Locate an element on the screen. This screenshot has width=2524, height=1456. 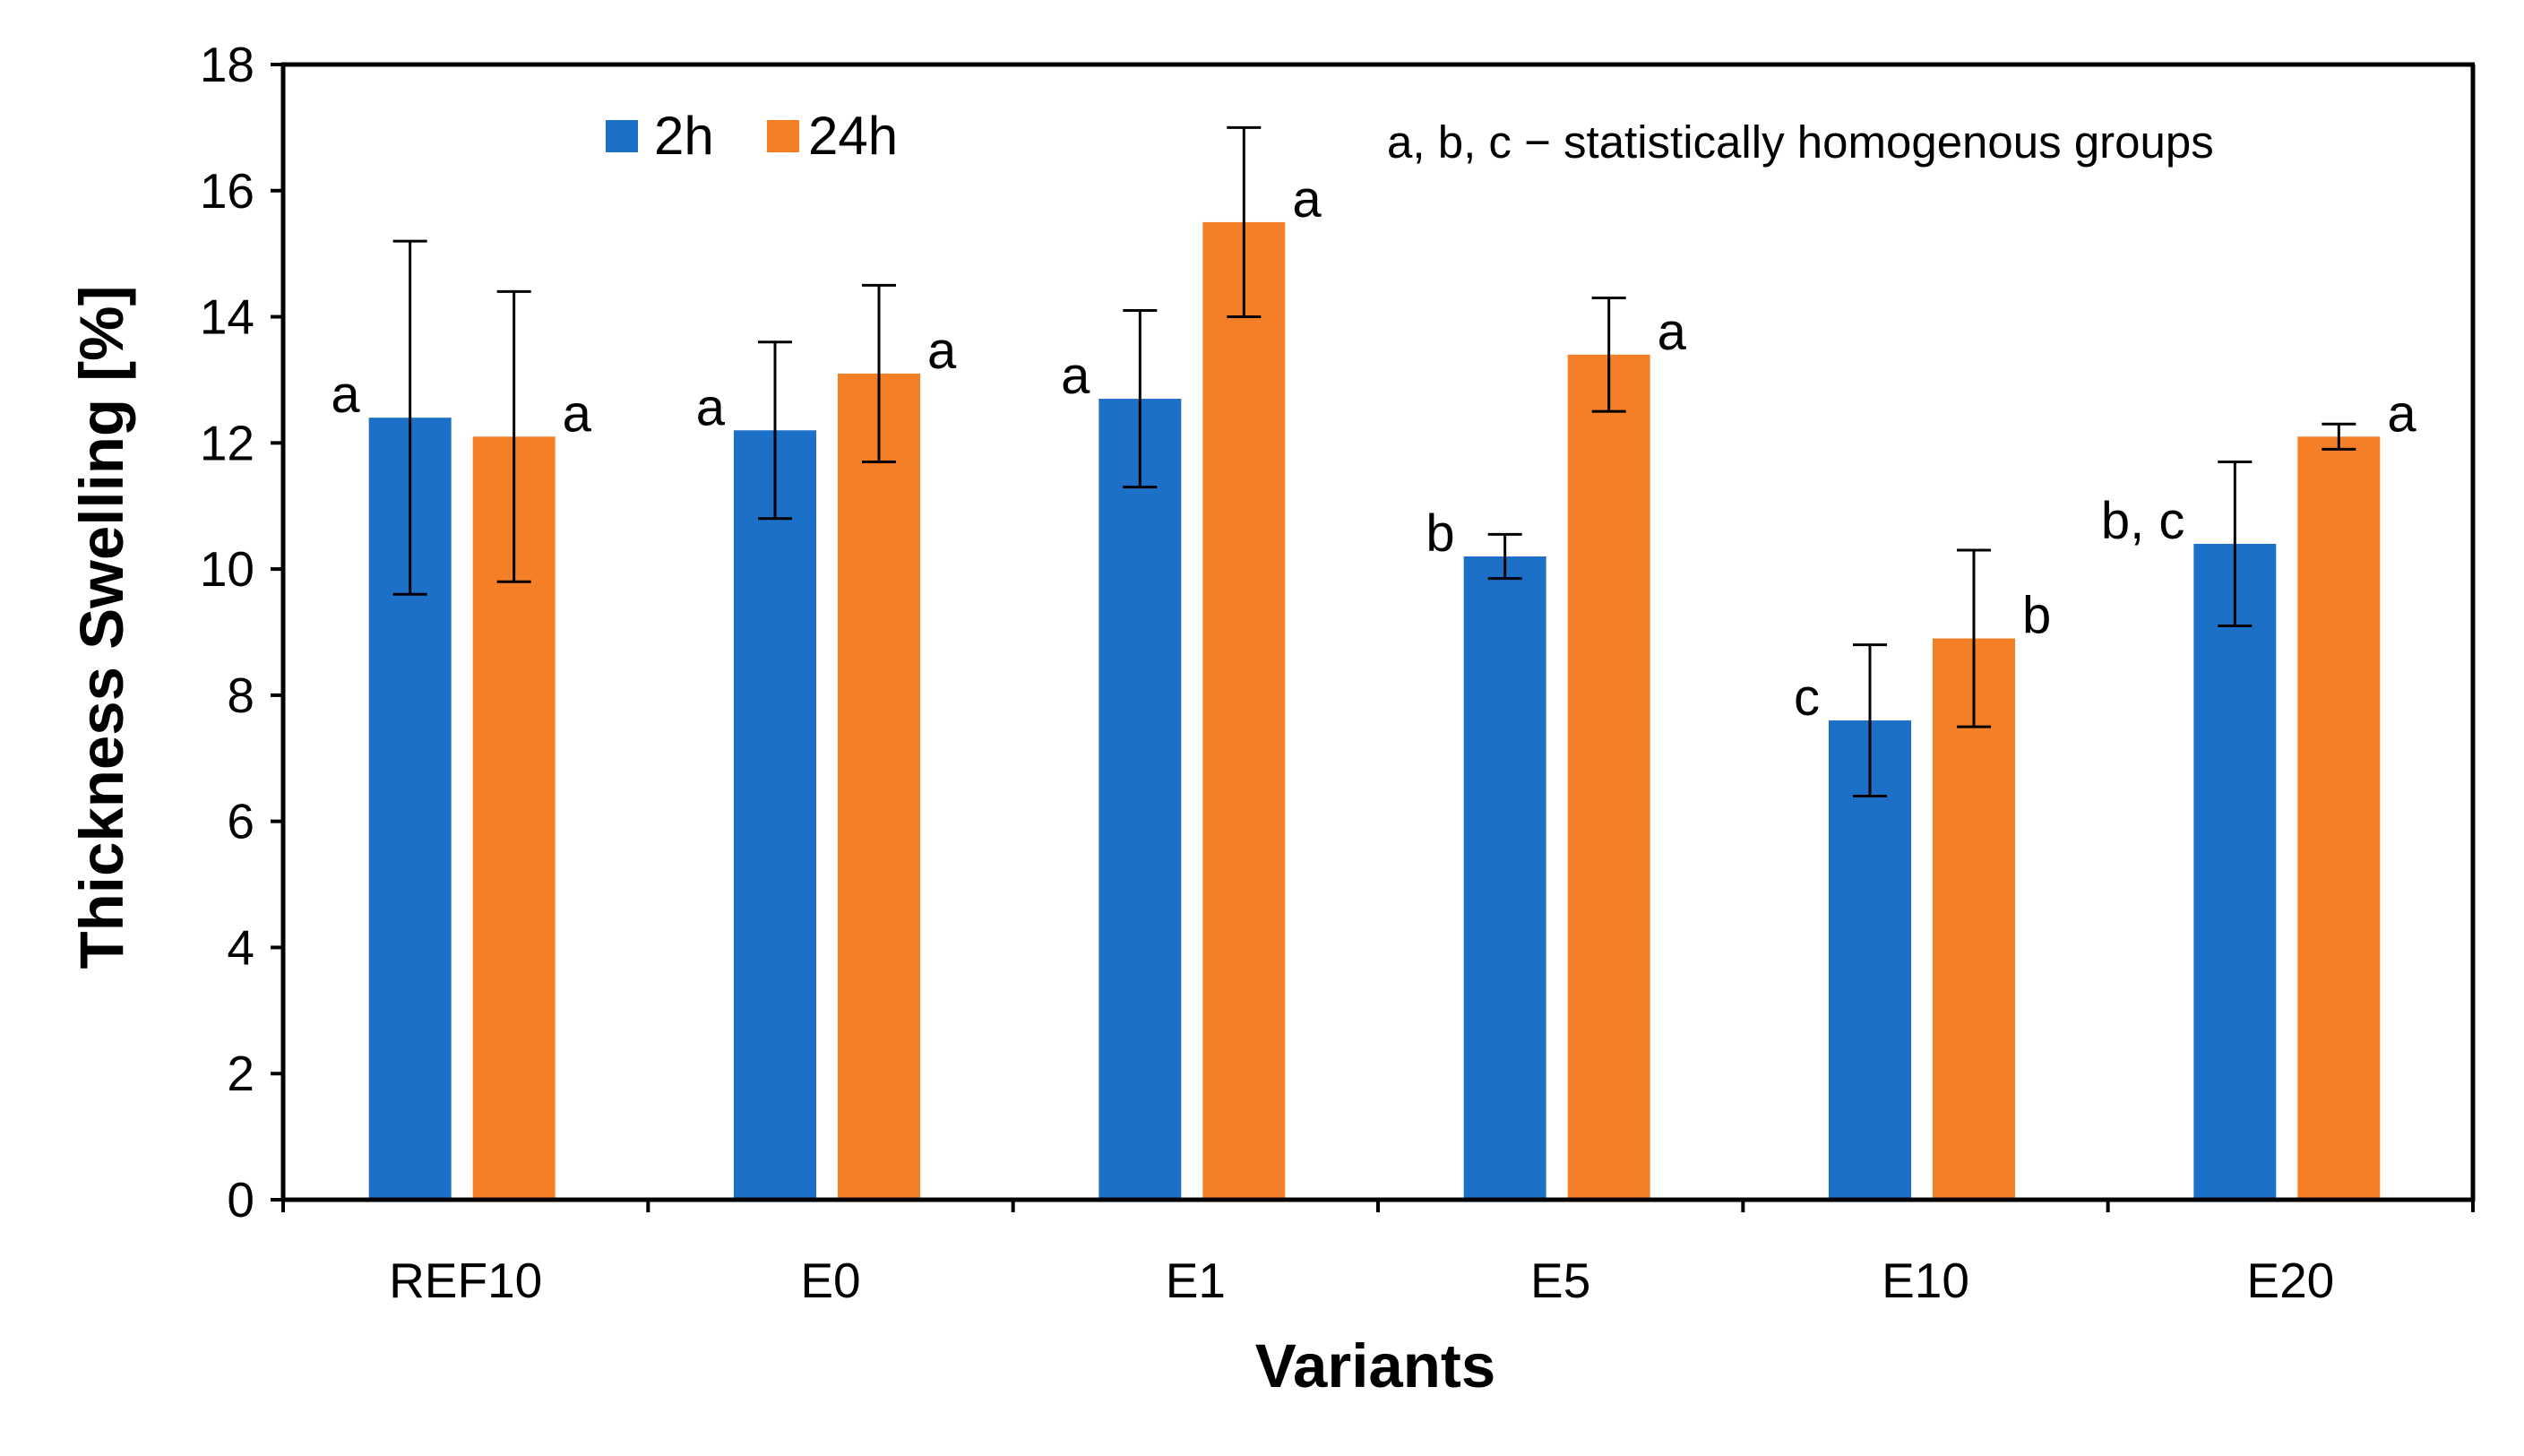
y-tick-label: 10 is located at coordinates (227, 569).